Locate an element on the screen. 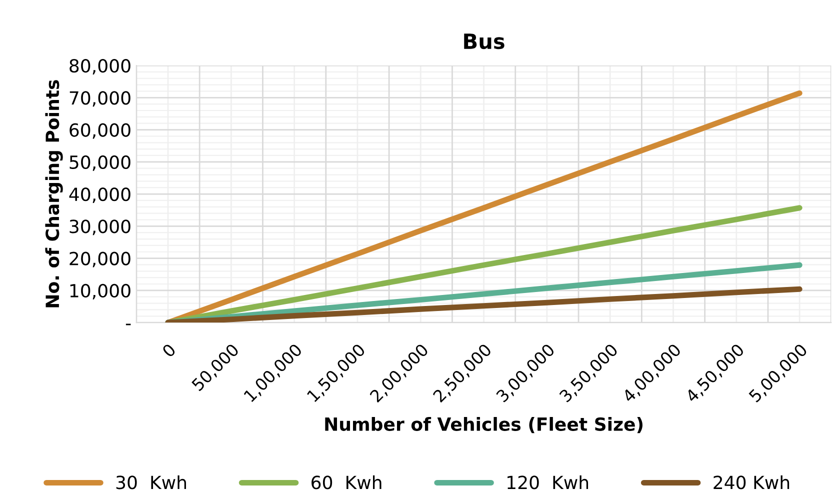  y-tick-label: 50,000 is located at coordinates (100, 163).